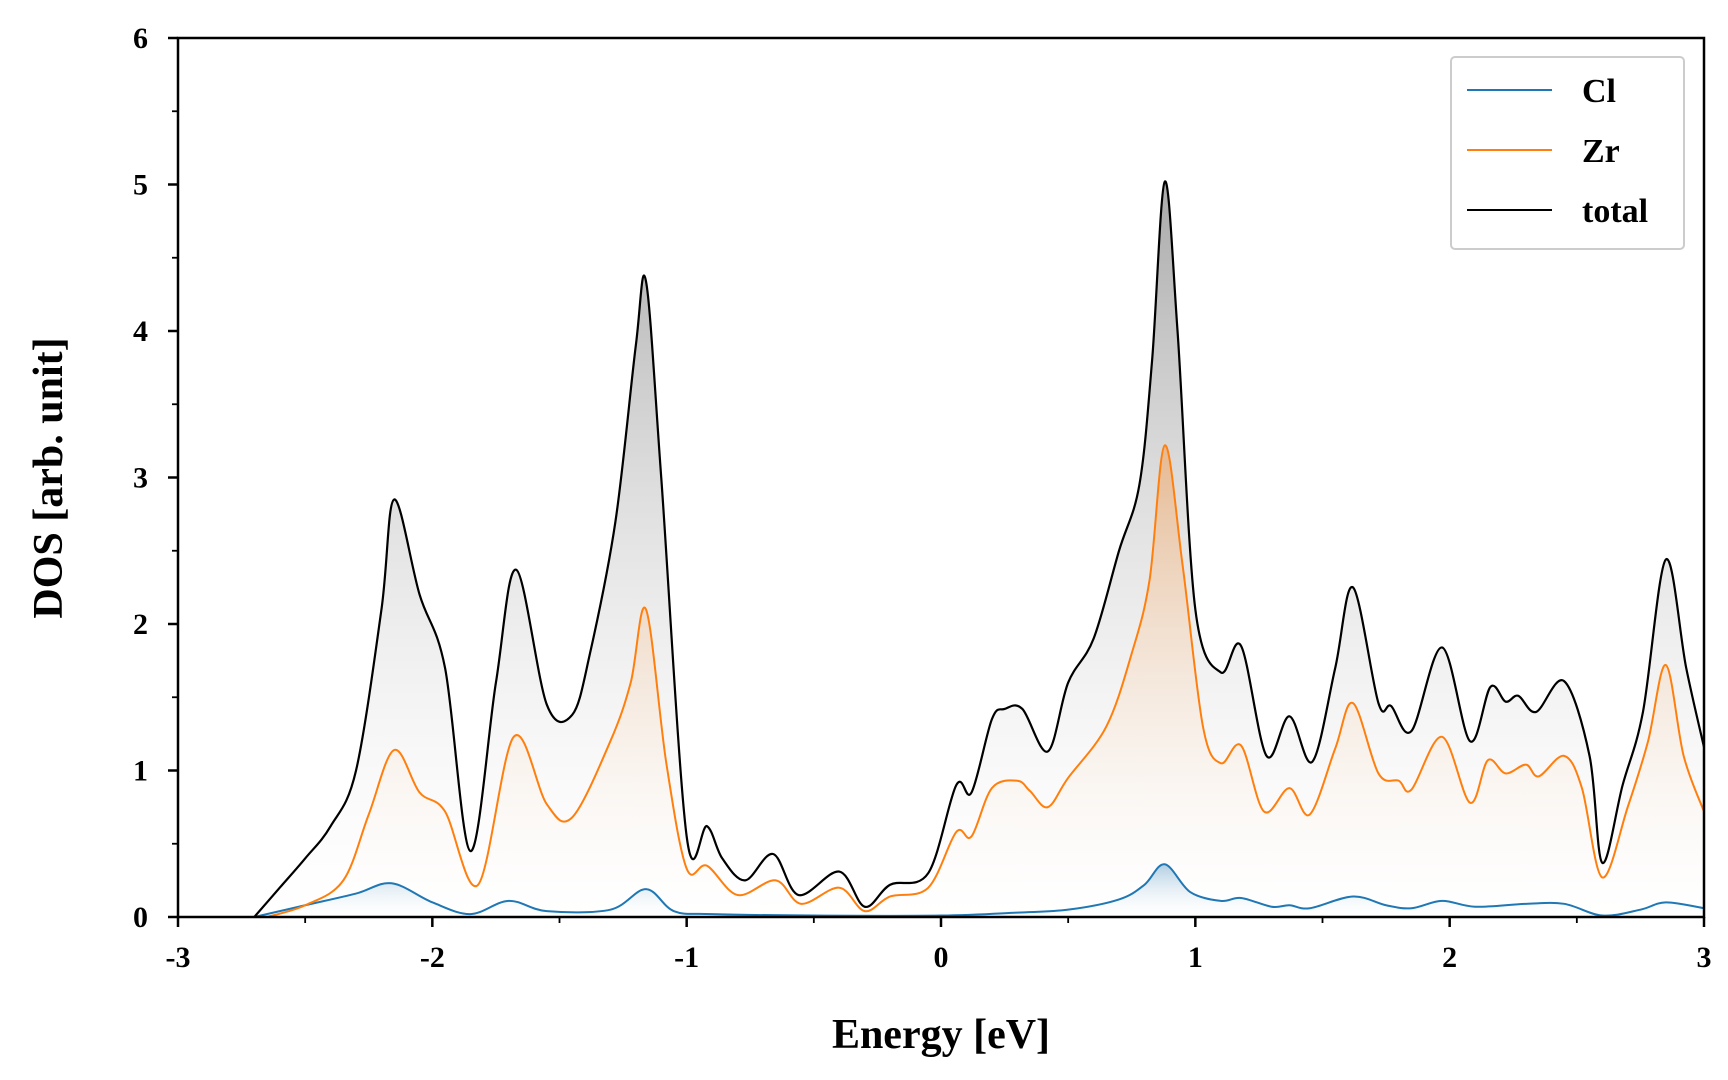 The height and width of the screenshot is (1080, 1728). I want to click on y-tick-label: 6, so click(140, 38).